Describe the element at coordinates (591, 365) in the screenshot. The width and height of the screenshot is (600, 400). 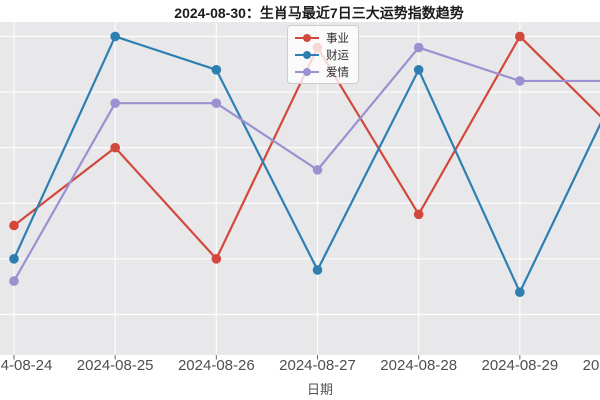
I see `x-tick-label: 2024-08-30` at that location.